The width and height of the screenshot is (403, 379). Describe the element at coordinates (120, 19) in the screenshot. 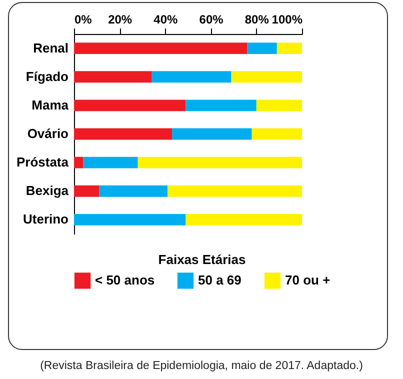

I see `x-tick-label: 20%` at that location.